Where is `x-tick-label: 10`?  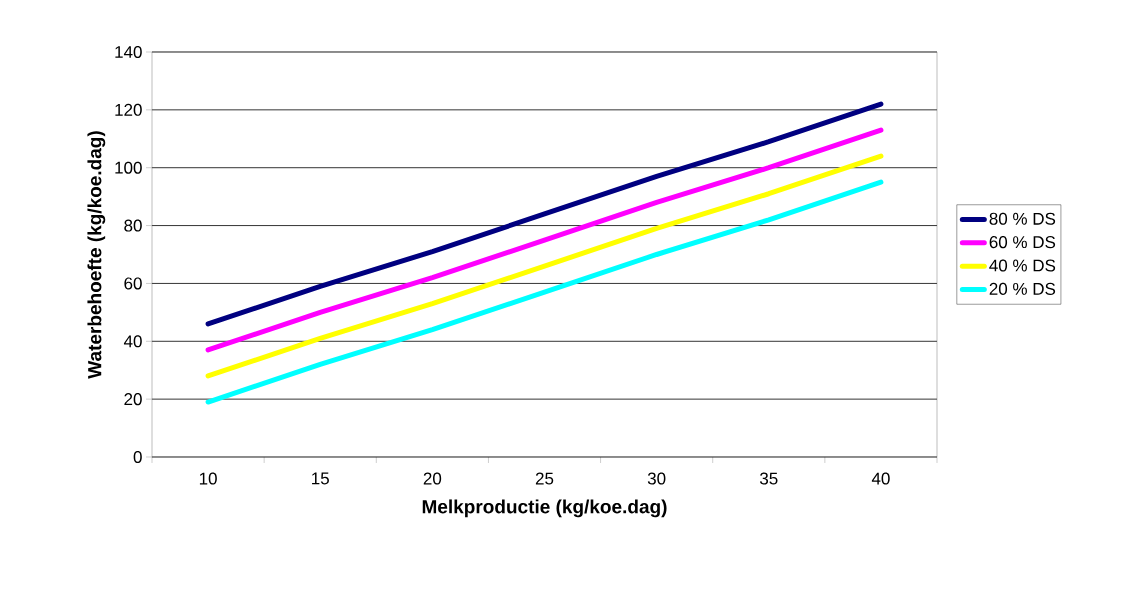 x-tick-label: 10 is located at coordinates (208, 478).